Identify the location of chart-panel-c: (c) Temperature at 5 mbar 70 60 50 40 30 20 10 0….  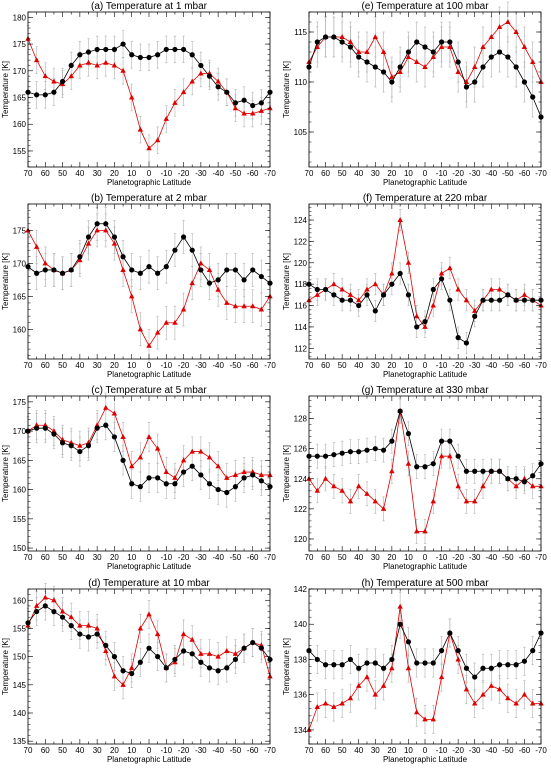
(138, 478).